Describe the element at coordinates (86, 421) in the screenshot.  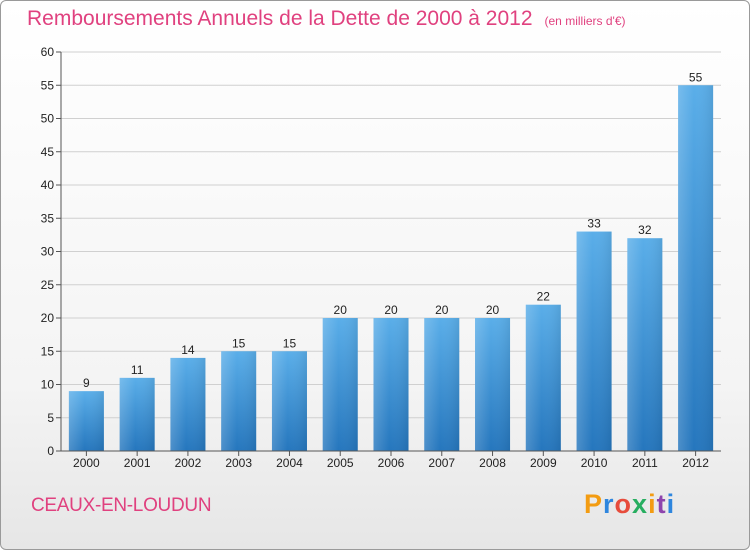
I see `bar-shine-2000` at that location.